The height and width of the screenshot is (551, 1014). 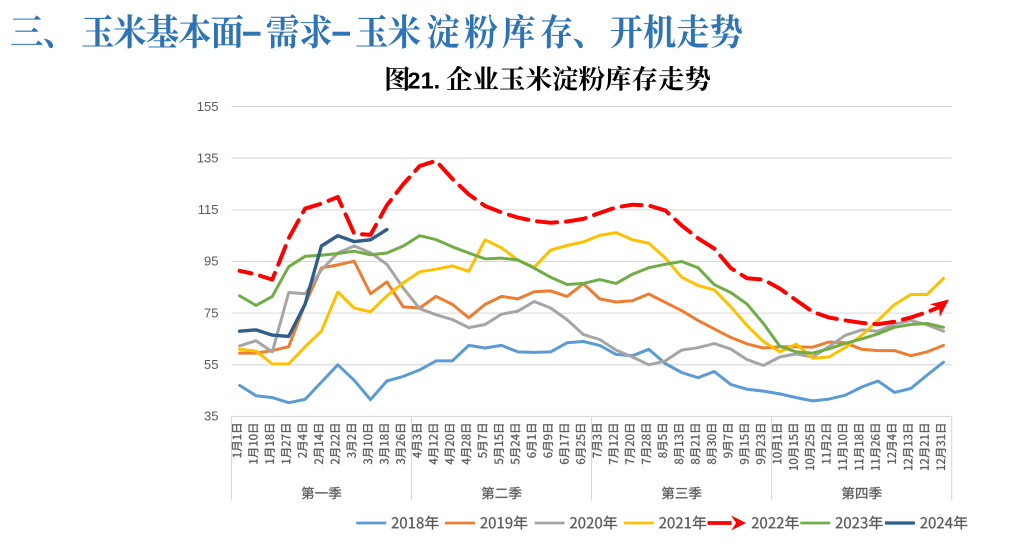 What do you see at coordinates (211, 416) in the screenshot?
I see `svg-text: 35` at bounding box center [211, 416].